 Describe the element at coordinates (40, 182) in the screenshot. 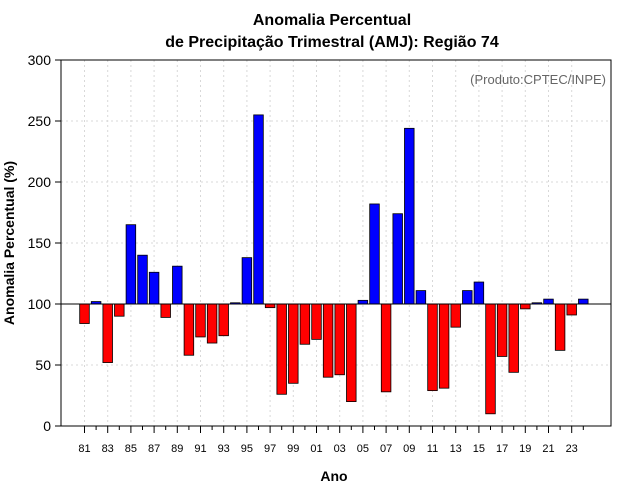

I see `y-tick-label: 200` at that location.